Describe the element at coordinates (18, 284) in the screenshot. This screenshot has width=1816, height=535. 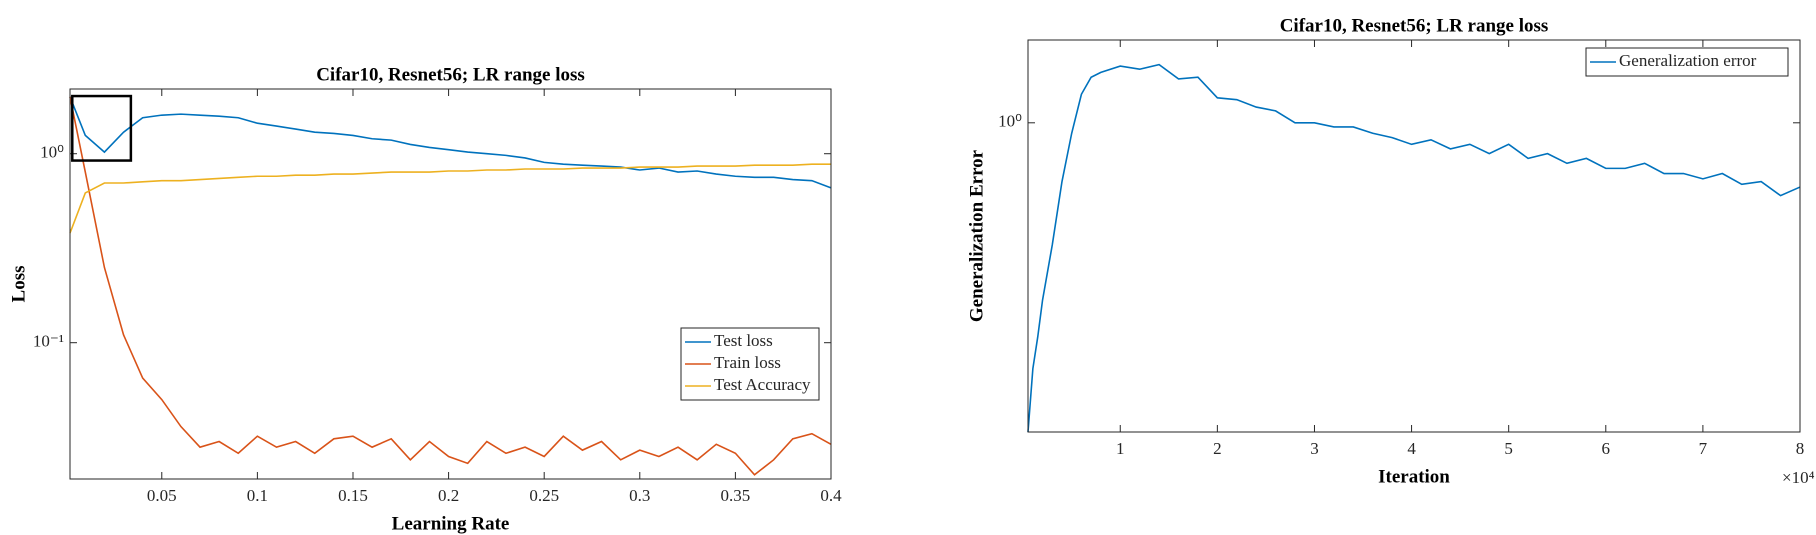
I see `y-axis-label: Loss` at that location.